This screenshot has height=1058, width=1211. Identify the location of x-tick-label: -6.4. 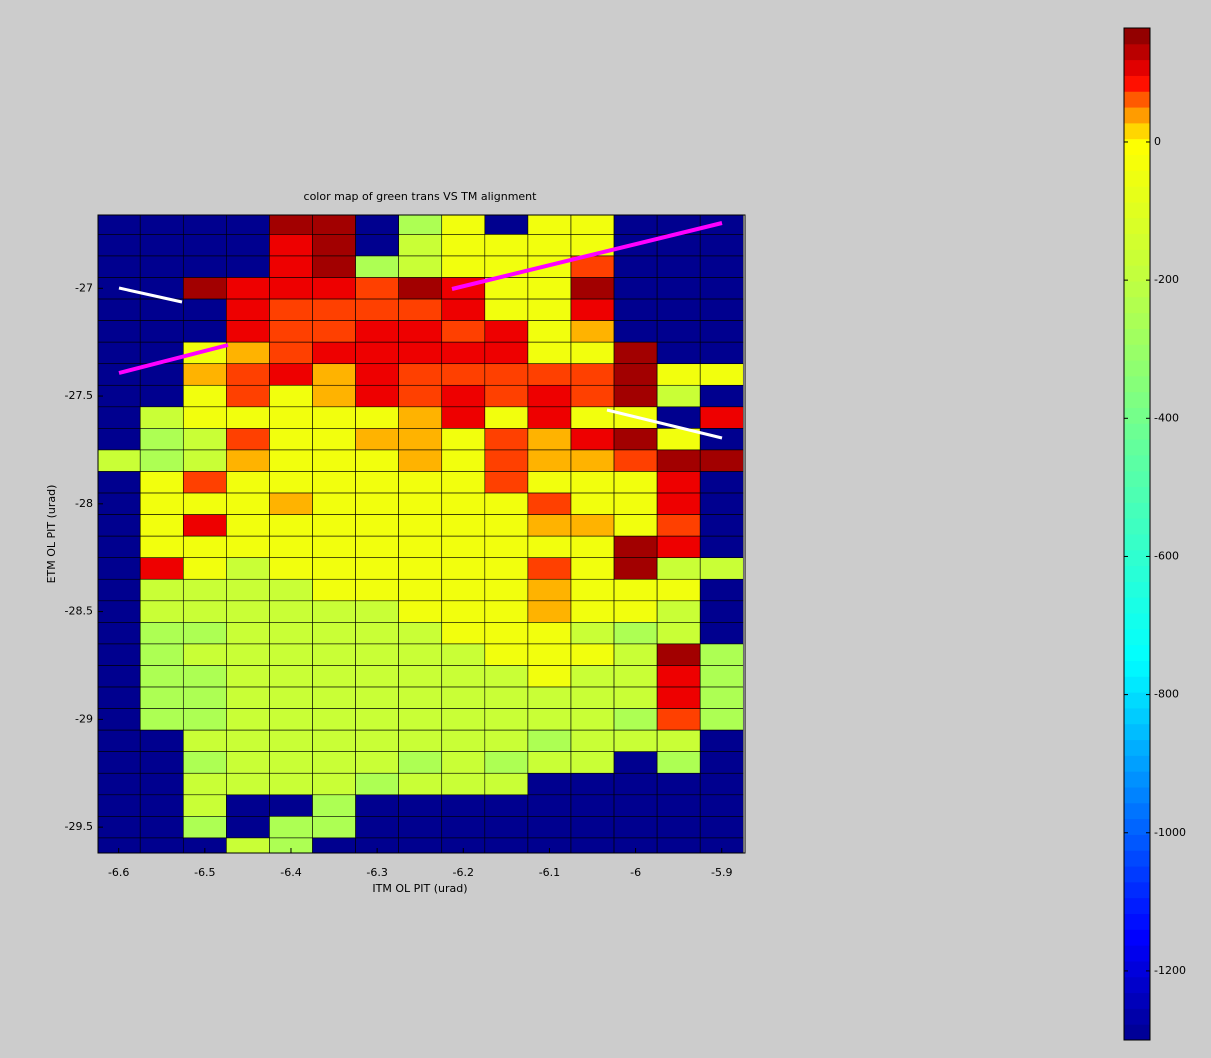
(290, 872).